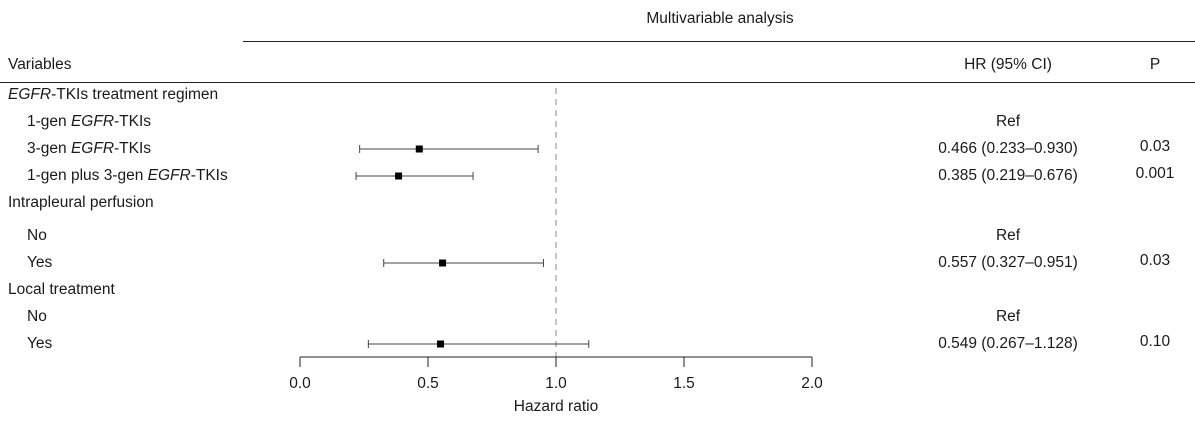 This screenshot has width=1195, height=422. What do you see at coordinates (40, 64) in the screenshot?
I see `column-header-variables: Variables` at bounding box center [40, 64].